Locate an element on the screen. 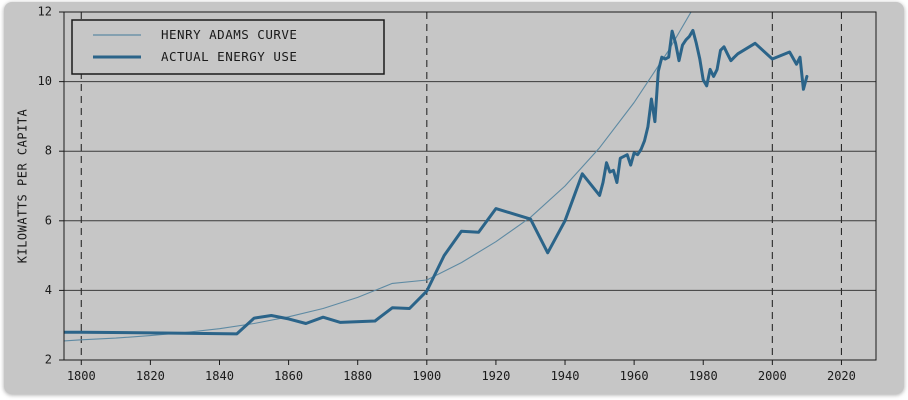  tick-label-x-1940: 1940 is located at coordinates (565, 376).